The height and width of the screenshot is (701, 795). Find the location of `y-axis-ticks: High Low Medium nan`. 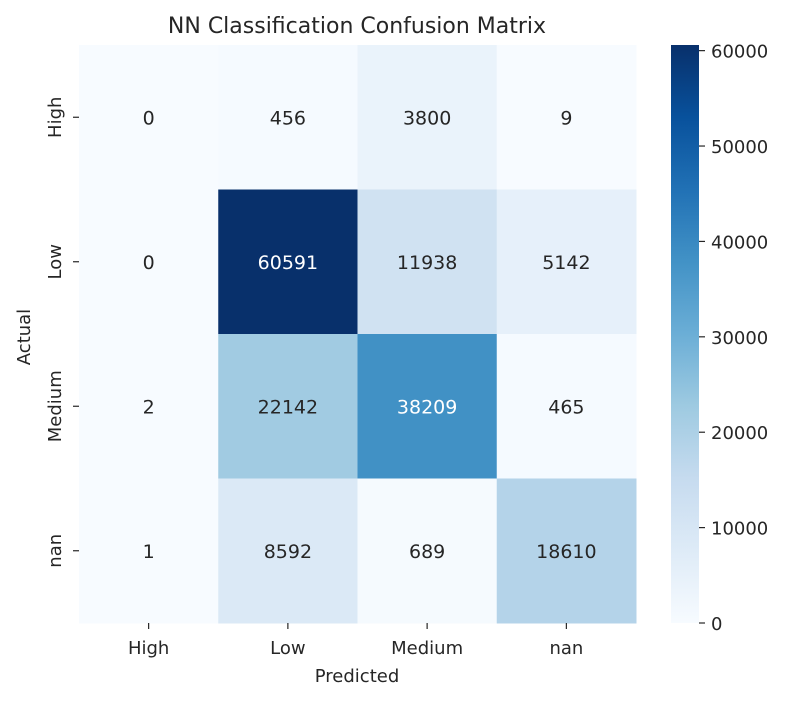

y-axis-ticks: High Low Medium nan is located at coordinates (62, 332).